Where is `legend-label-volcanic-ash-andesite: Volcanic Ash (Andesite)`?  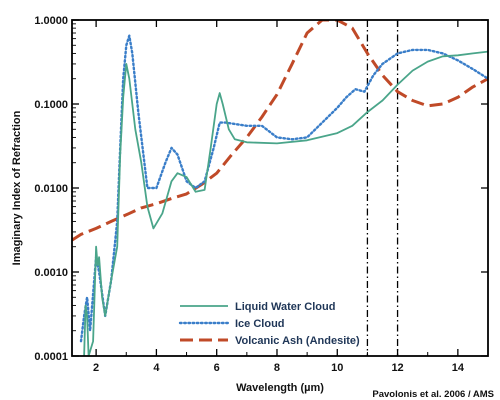
legend-label-volcanic-ash-andesite: Volcanic Ash (Andesite) is located at coordinates (297, 341).